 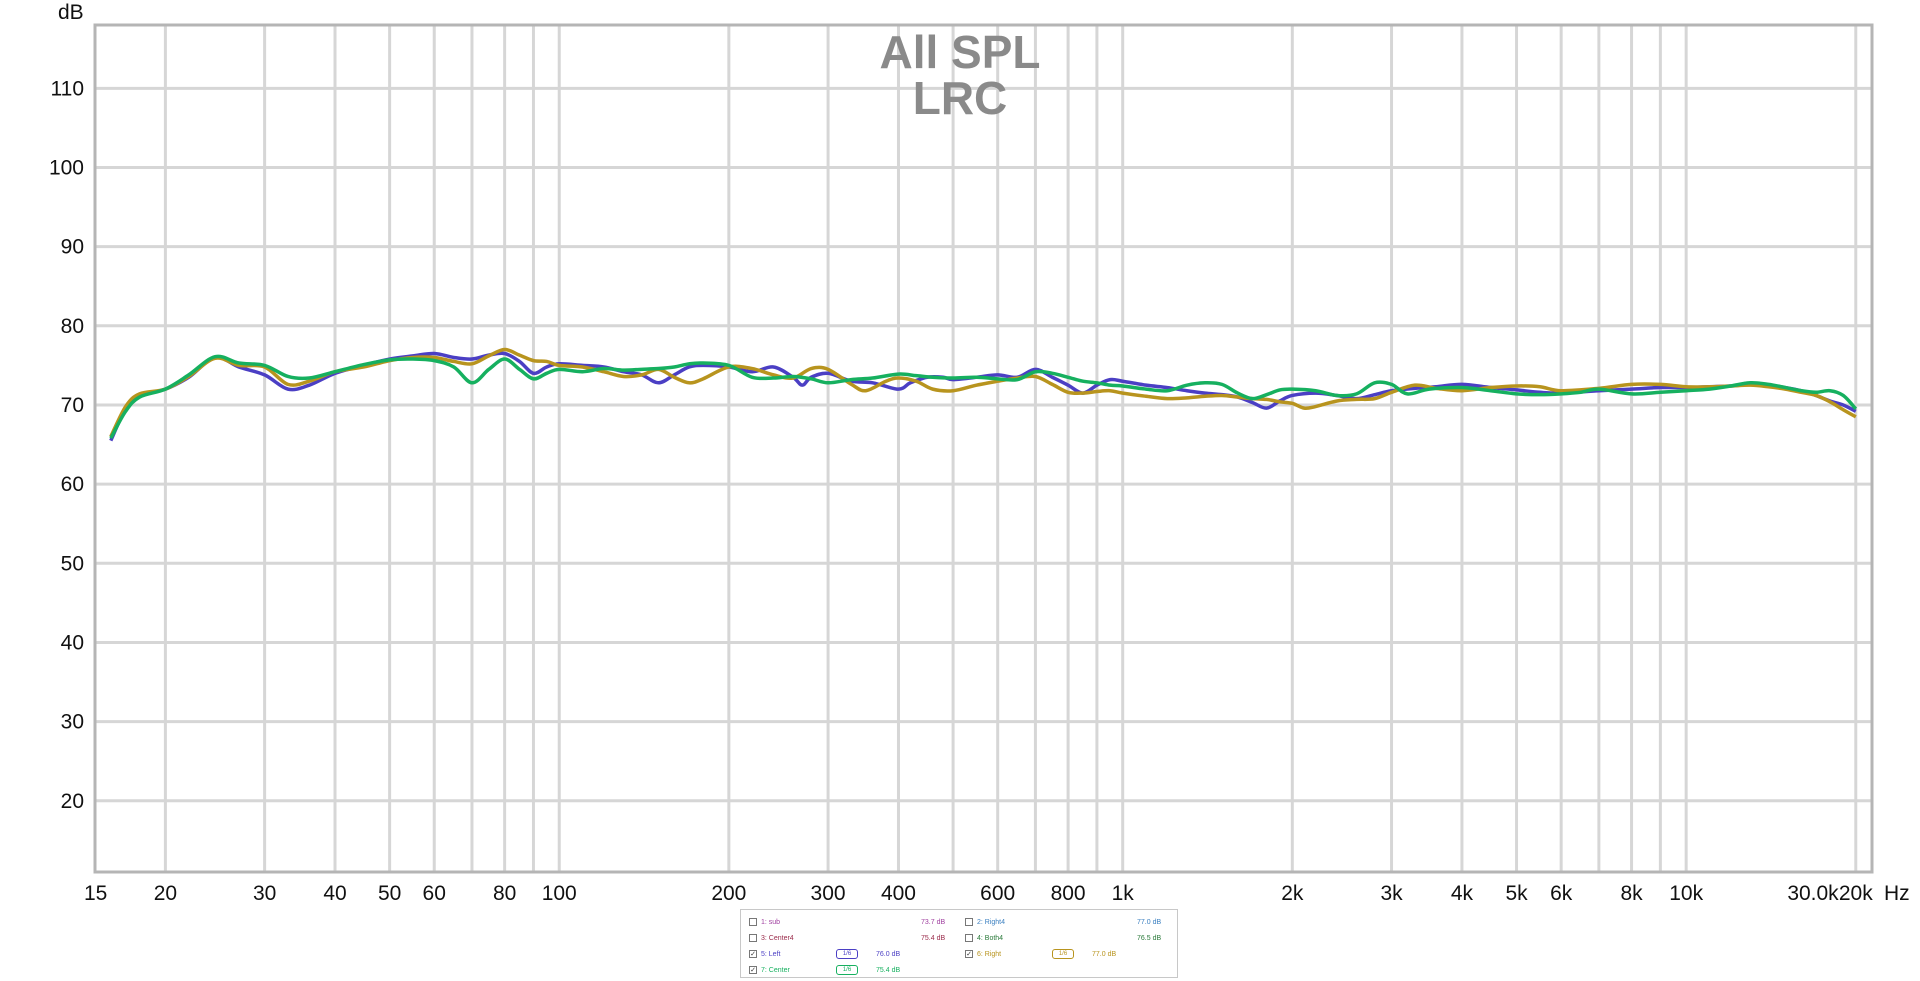 I want to click on y-tick-label: 40, so click(x=72, y=642).